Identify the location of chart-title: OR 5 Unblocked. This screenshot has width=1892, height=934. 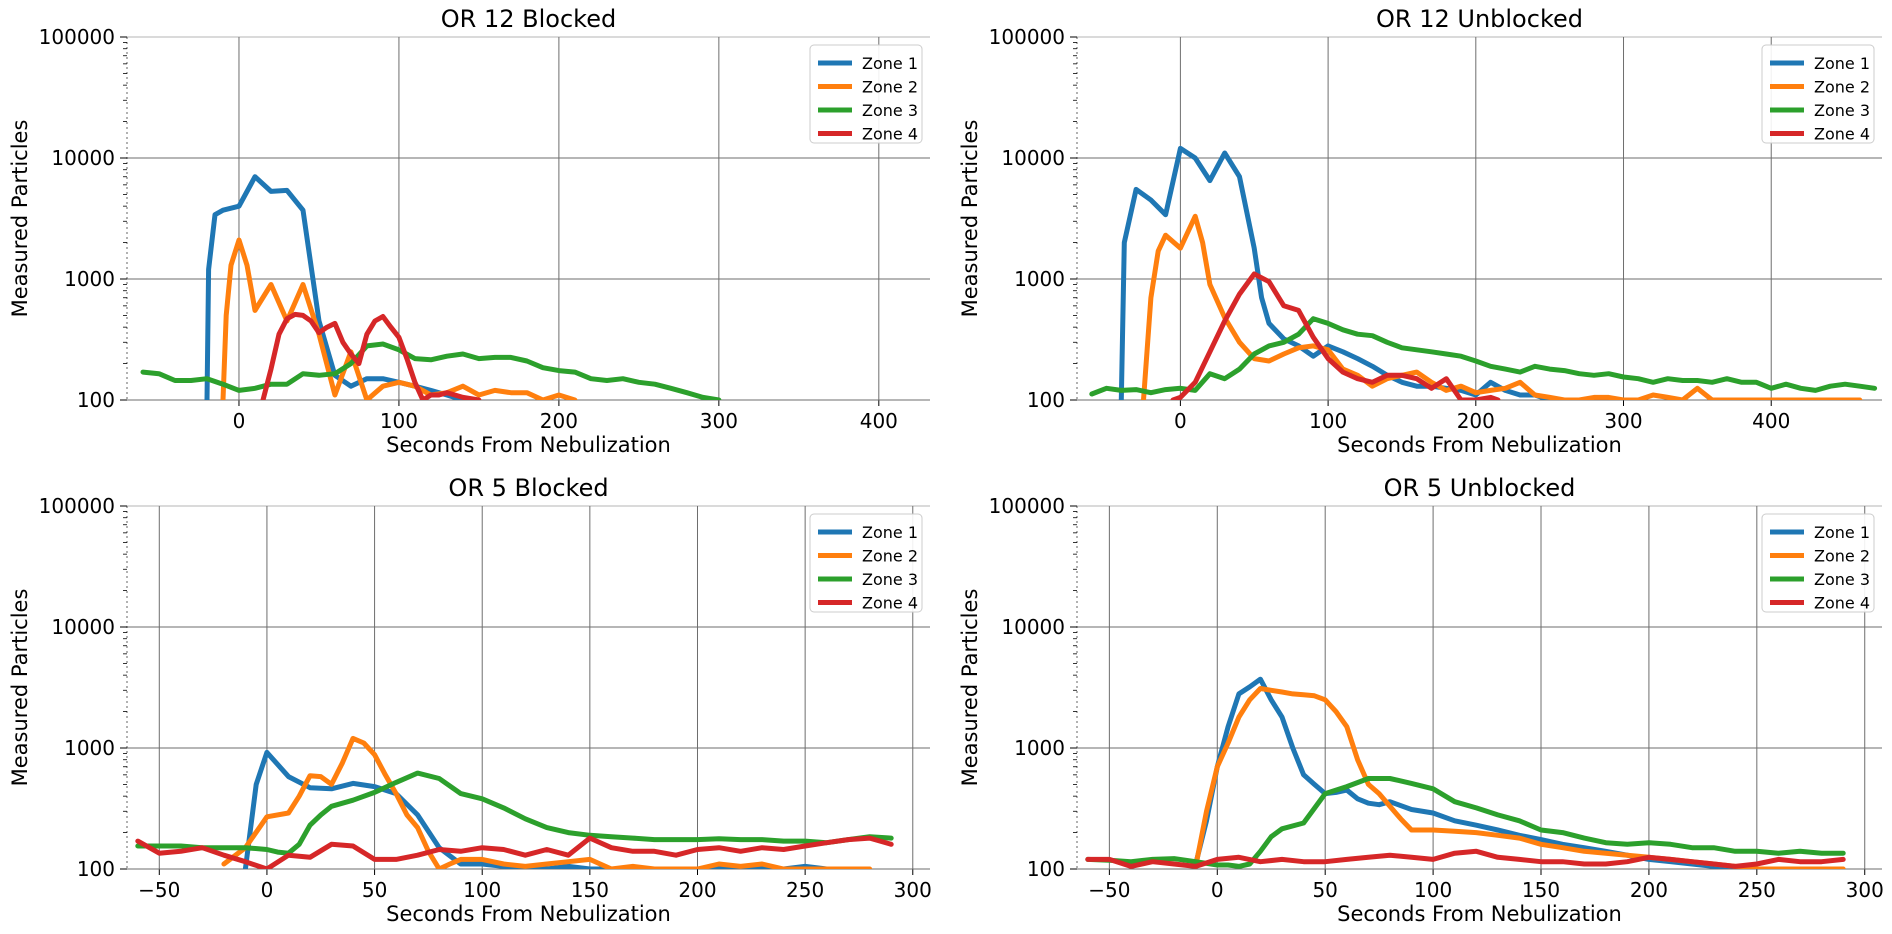
(1480, 488).